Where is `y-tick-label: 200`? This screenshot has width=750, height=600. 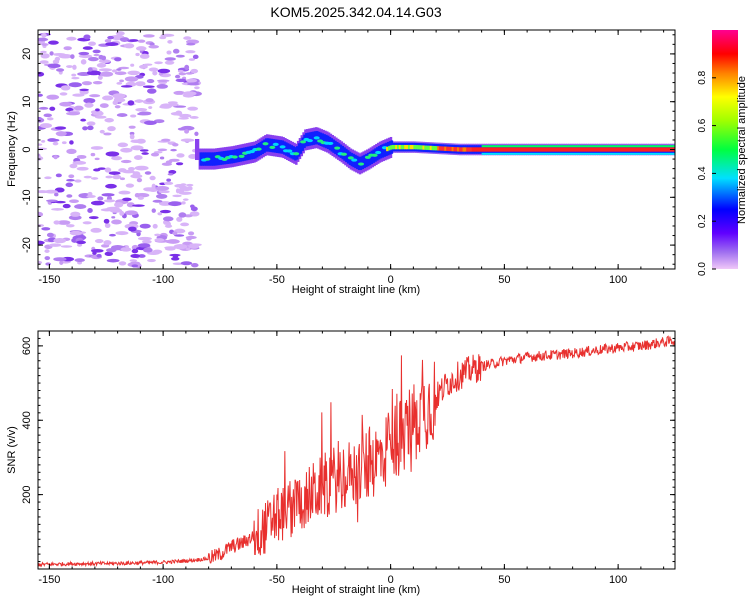
y-tick-label: 200 is located at coordinates (27, 494).